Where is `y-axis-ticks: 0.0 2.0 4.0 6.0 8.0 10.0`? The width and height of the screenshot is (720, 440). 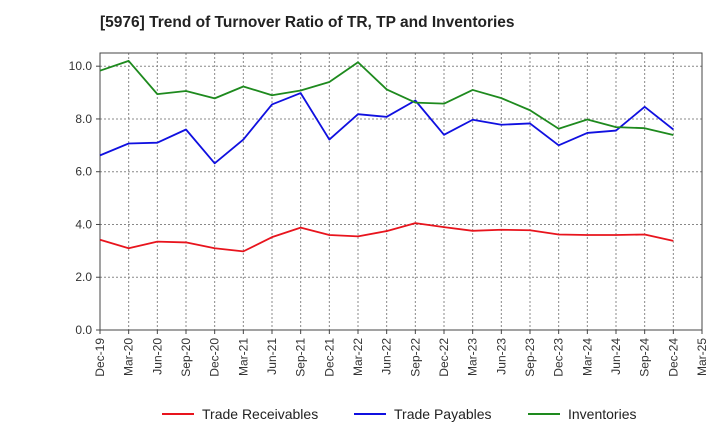
y-axis-ticks: 0.0 2.0 4.0 6.0 8.0 10.0 is located at coordinates (84, 198).